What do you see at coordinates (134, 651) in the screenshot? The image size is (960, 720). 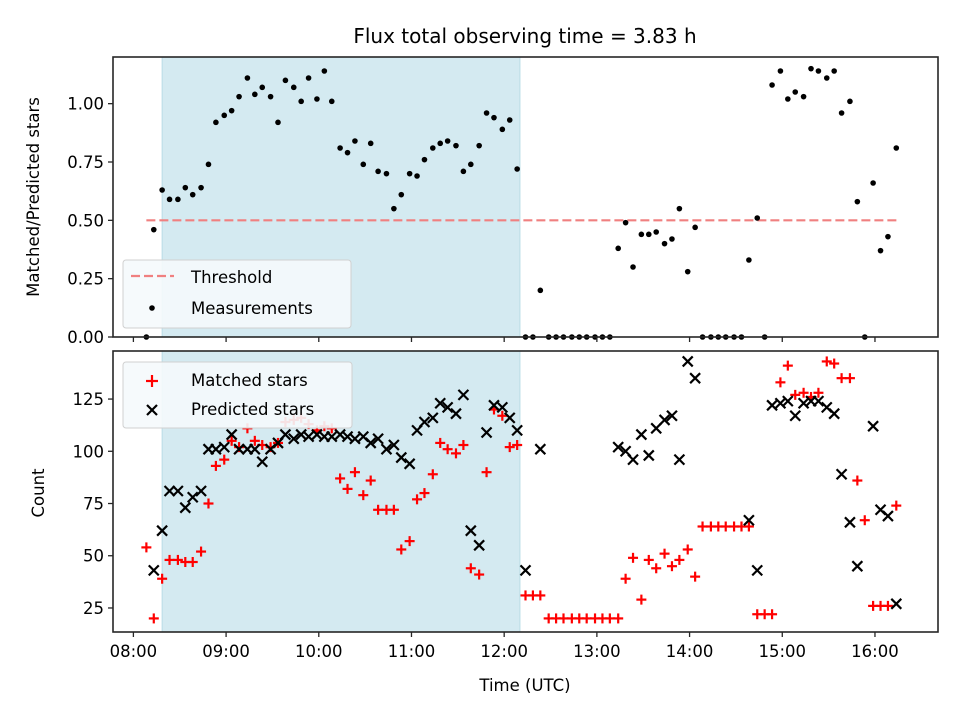 I see `x-tick-label: 08:00` at bounding box center [134, 651].